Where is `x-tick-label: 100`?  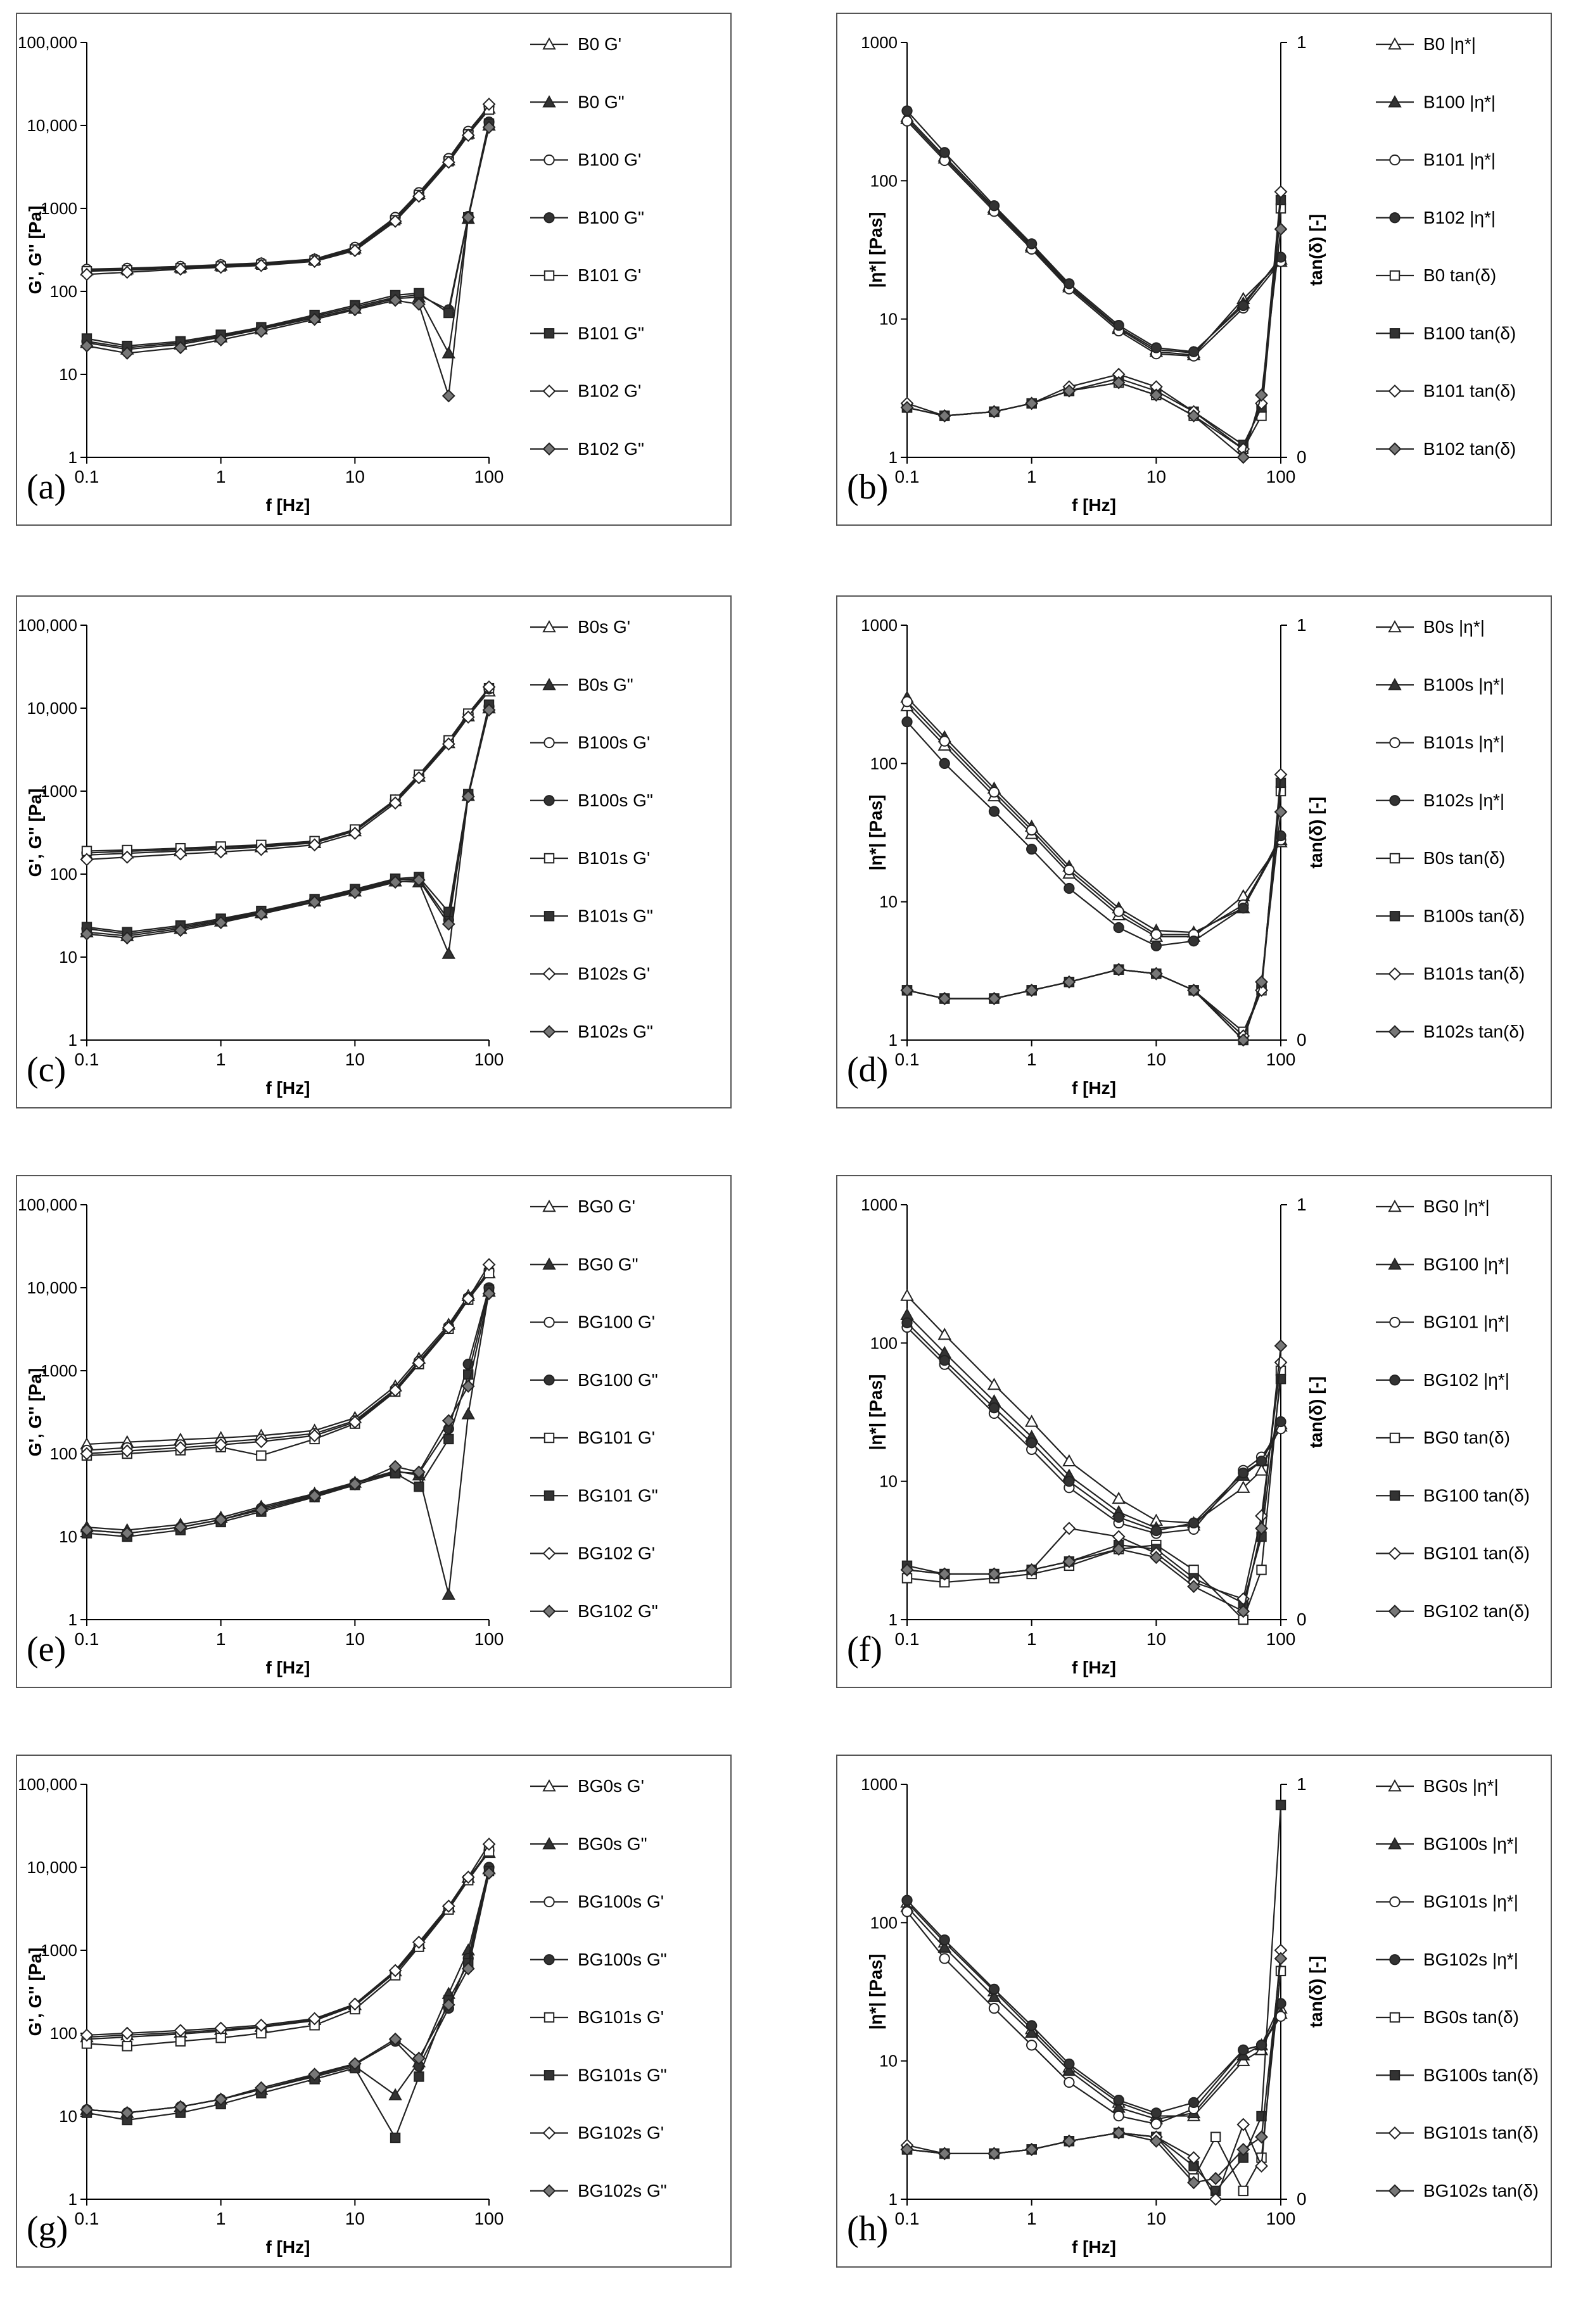
x-tick-label: 100 is located at coordinates (489, 1059).